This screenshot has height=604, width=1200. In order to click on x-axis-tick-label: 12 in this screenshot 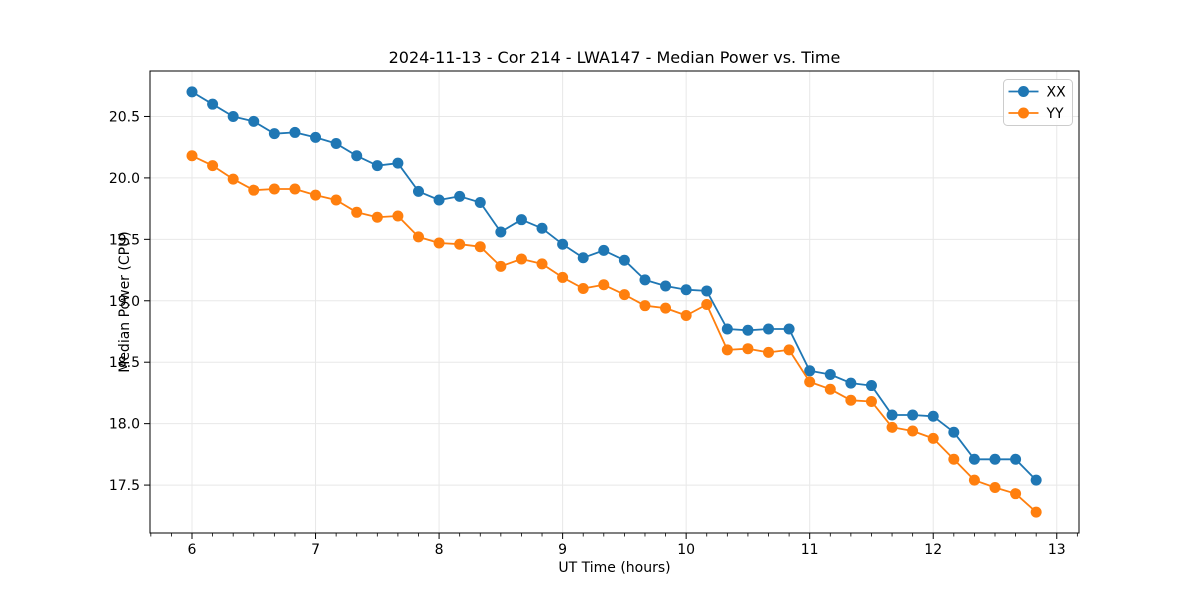, I will do `click(933, 550)`.